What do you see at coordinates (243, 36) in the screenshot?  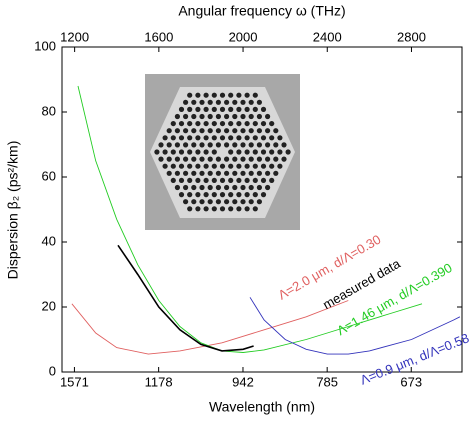 I see `x-top-tick-label: 2000` at bounding box center [243, 36].